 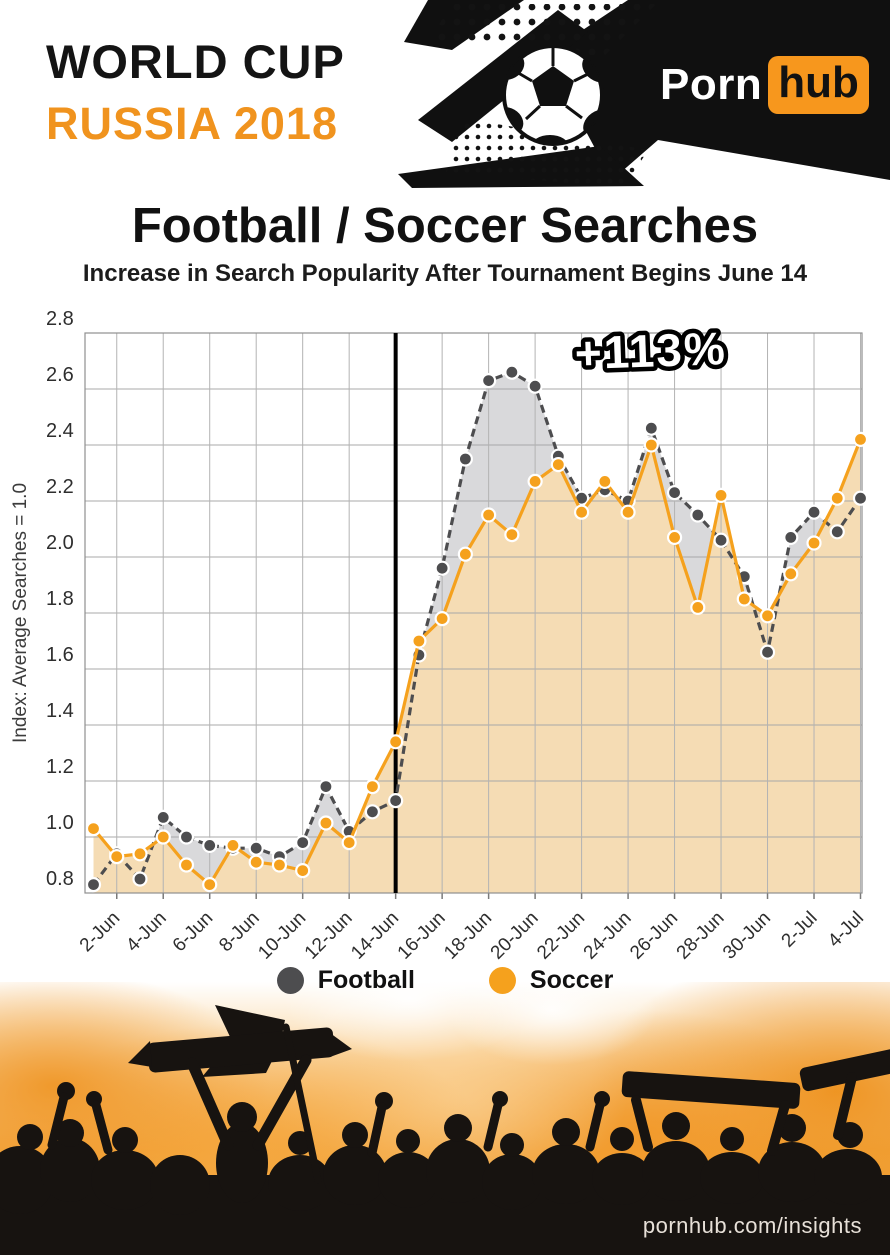 What do you see at coordinates (445, 980) in the screenshot?
I see `chart-legend: Football Soccer` at bounding box center [445, 980].